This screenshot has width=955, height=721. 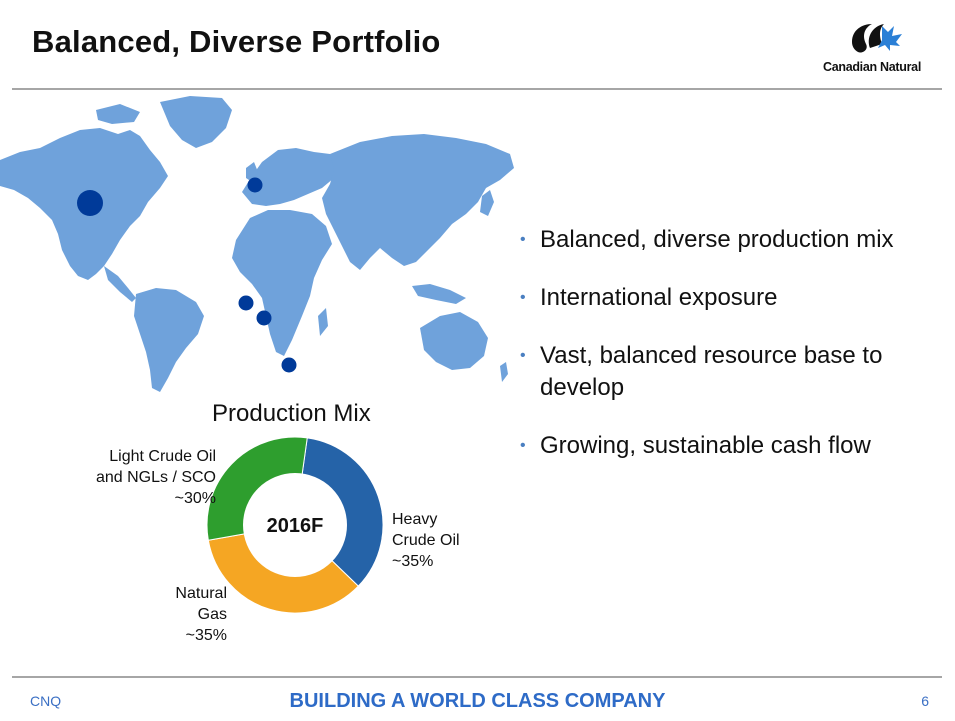 I want to click on marker-north-sea, so click(x=255, y=185).